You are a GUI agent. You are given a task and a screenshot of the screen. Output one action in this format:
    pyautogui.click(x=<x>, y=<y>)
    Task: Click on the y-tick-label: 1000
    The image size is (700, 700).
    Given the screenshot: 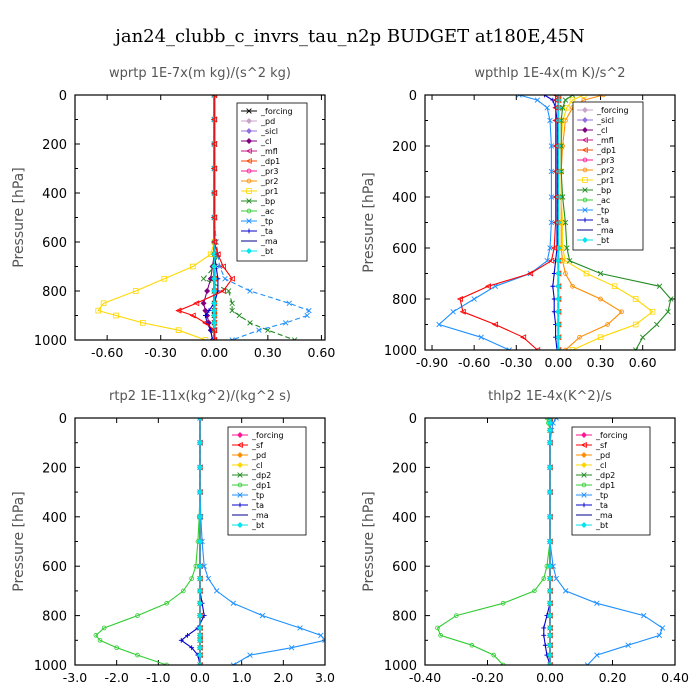 What is the action you would take?
    pyautogui.click(x=400, y=666)
    